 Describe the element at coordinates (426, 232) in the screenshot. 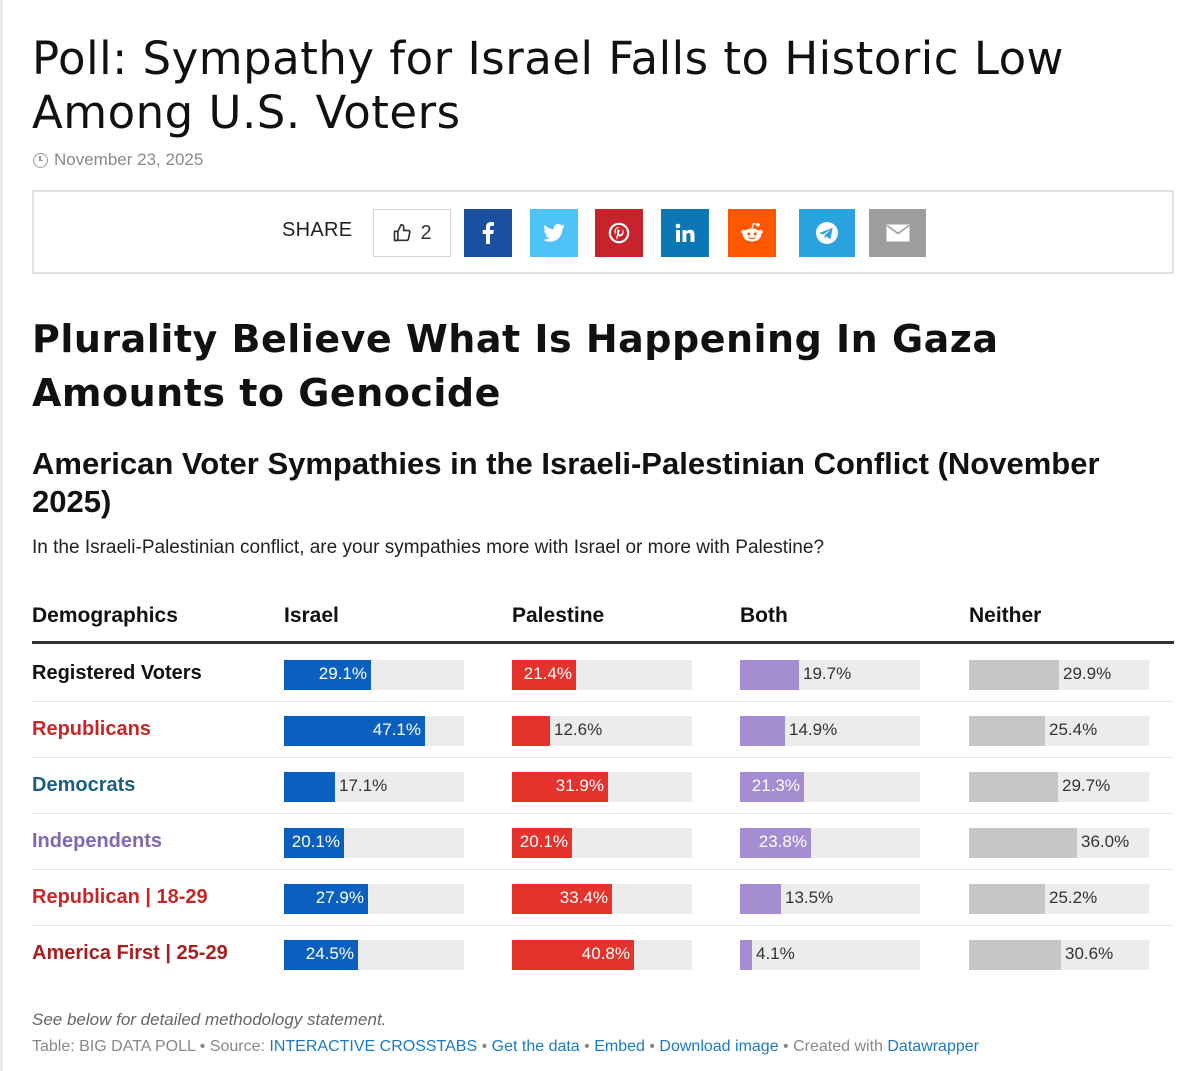

I see `like-count: 2` at that location.